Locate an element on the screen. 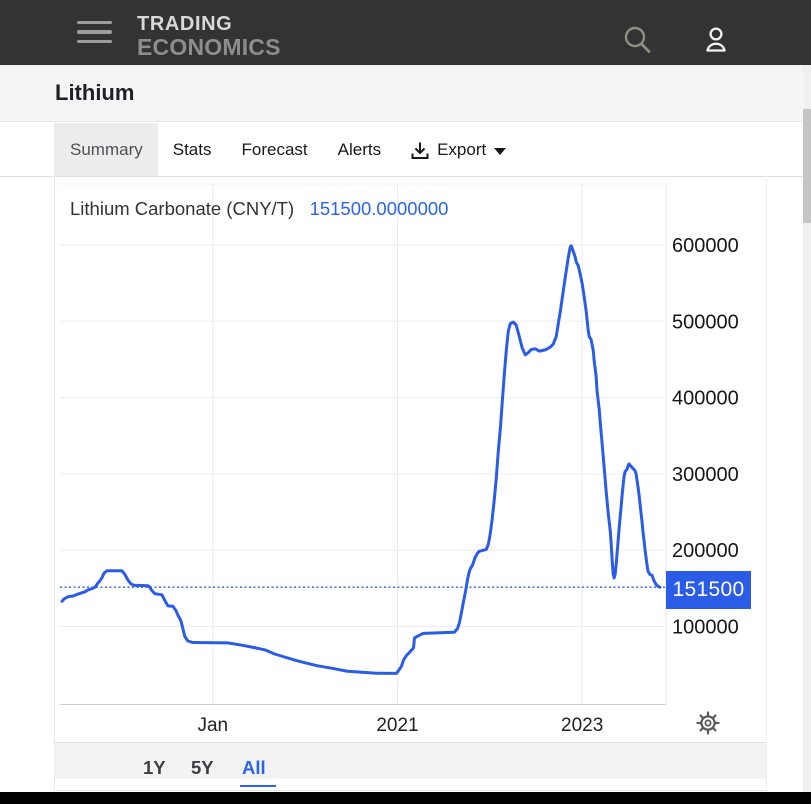  tab-summary: Summary is located at coordinates (106, 149).